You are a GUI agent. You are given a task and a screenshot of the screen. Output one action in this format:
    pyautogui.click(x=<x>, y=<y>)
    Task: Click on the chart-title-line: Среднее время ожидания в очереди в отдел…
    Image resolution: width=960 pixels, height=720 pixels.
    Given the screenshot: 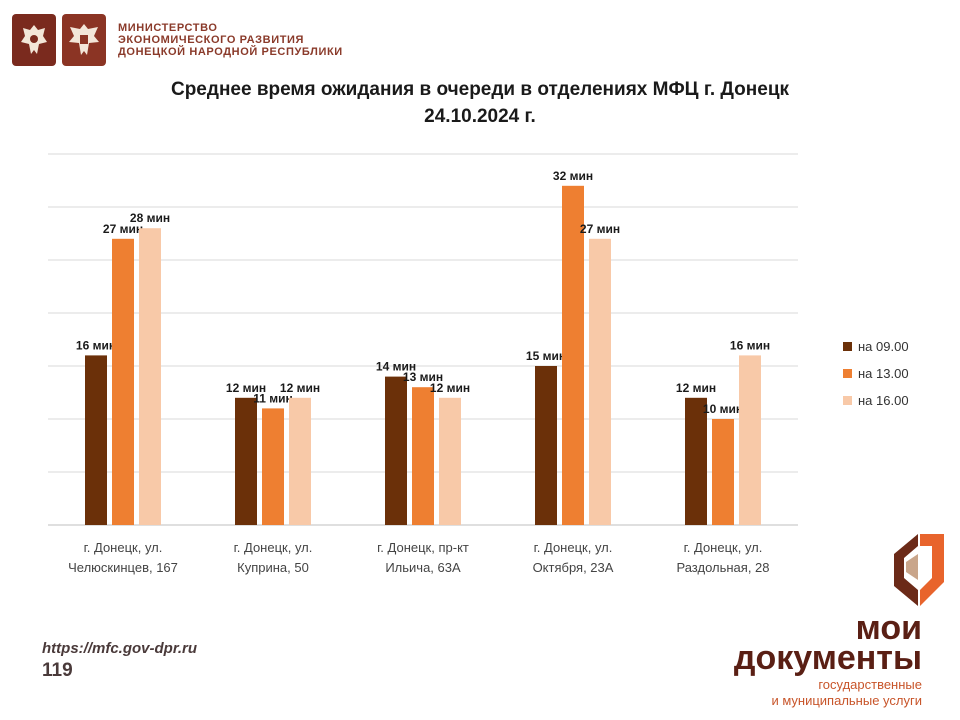 What is the action you would take?
    pyautogui.click(x=480, y=89)
    